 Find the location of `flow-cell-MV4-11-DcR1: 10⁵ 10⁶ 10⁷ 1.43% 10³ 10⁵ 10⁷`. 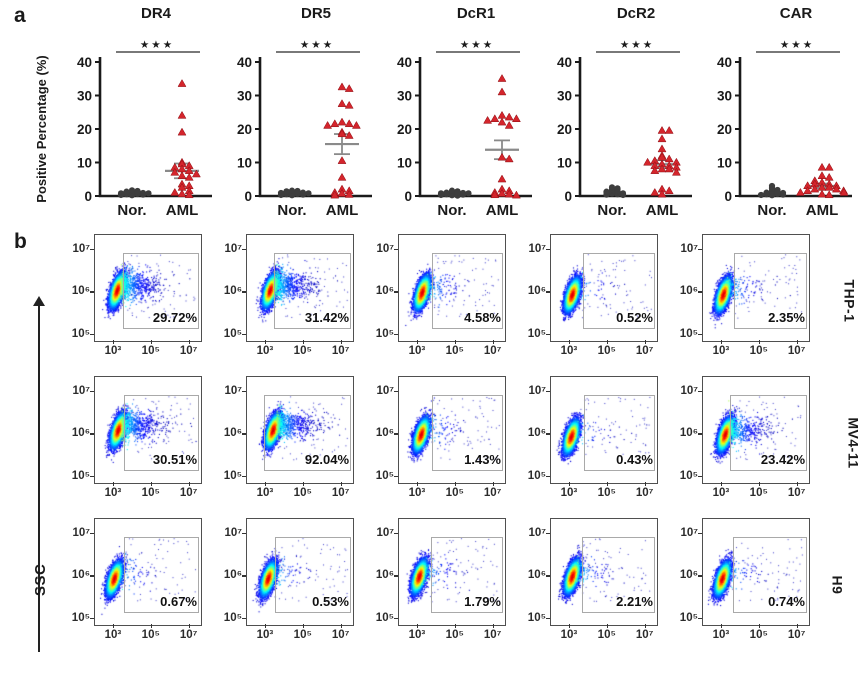

flow-cell-MV4-11-DcR1: 10⁵ 10⁶ 10⁷ 1.43% 10³ 10⁵ 10⁷ is located at coordinates (444, 443).